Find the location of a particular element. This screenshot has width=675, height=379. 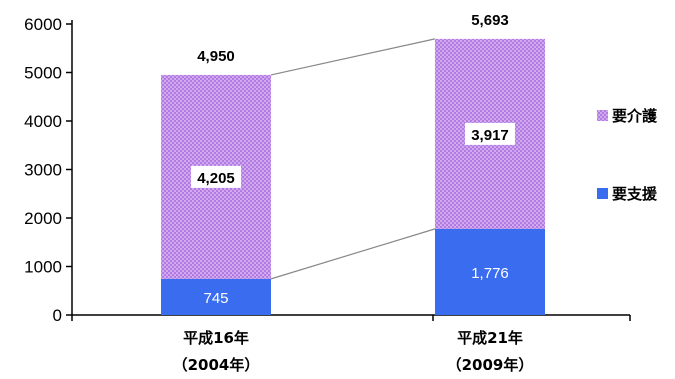

total-label: 5,693 is located at coordinates (490, 20).